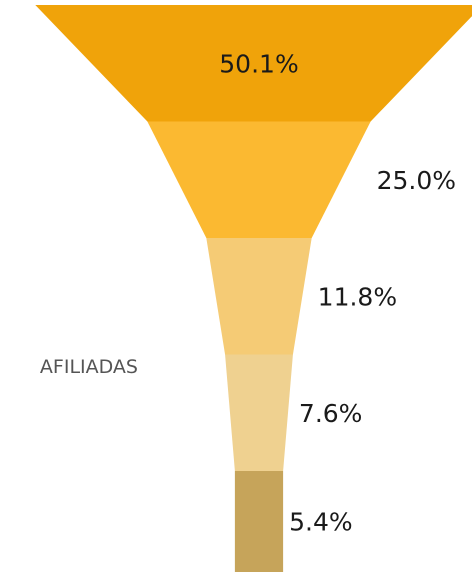 This screenshot has height=572, width=472. Describe the element at coordinates (331, 413) in the screenshot. I see `value-label: 7.6%` at that location.